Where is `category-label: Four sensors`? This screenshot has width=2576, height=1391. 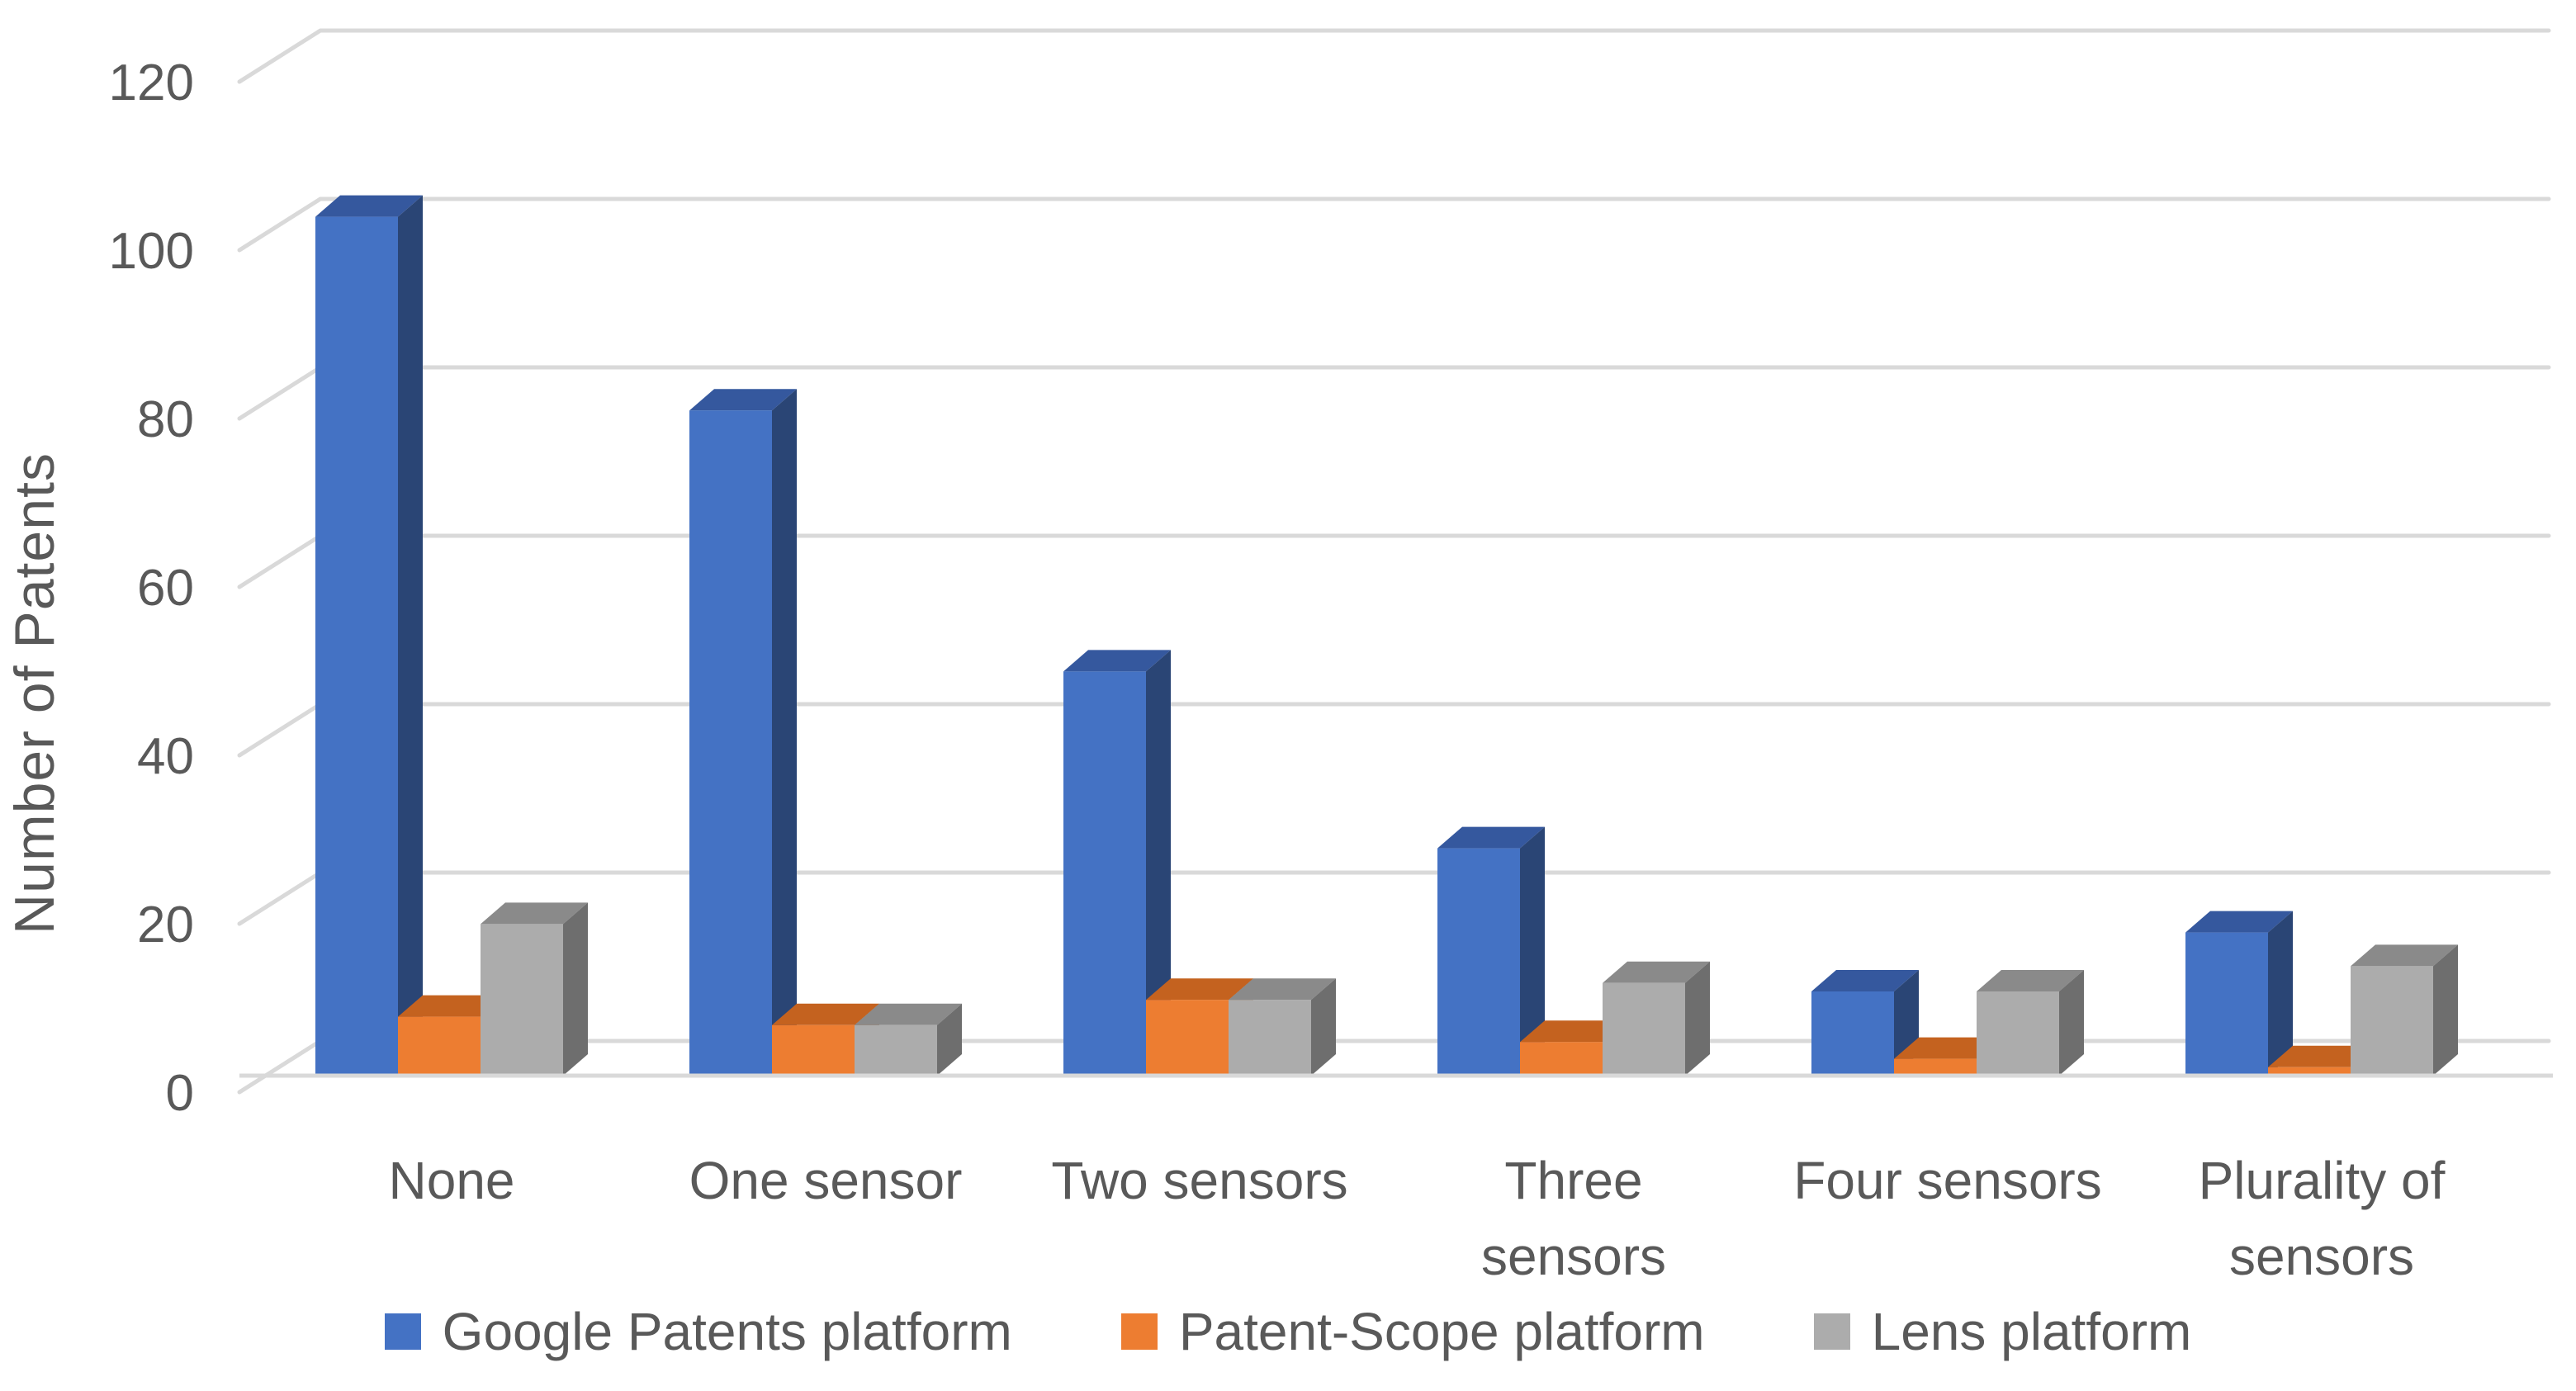
category-label: Four sensors is located at coordinates (1947, 1180).